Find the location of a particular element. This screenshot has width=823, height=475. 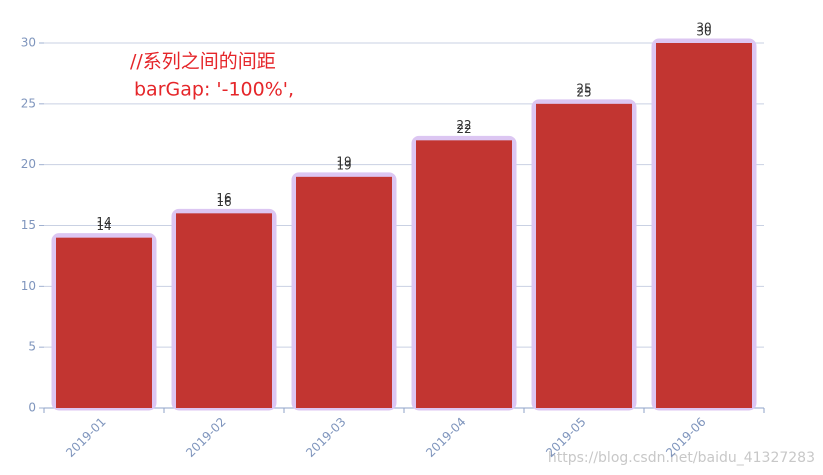

y-tick-label: 30 is located at coordinates (28, 43).